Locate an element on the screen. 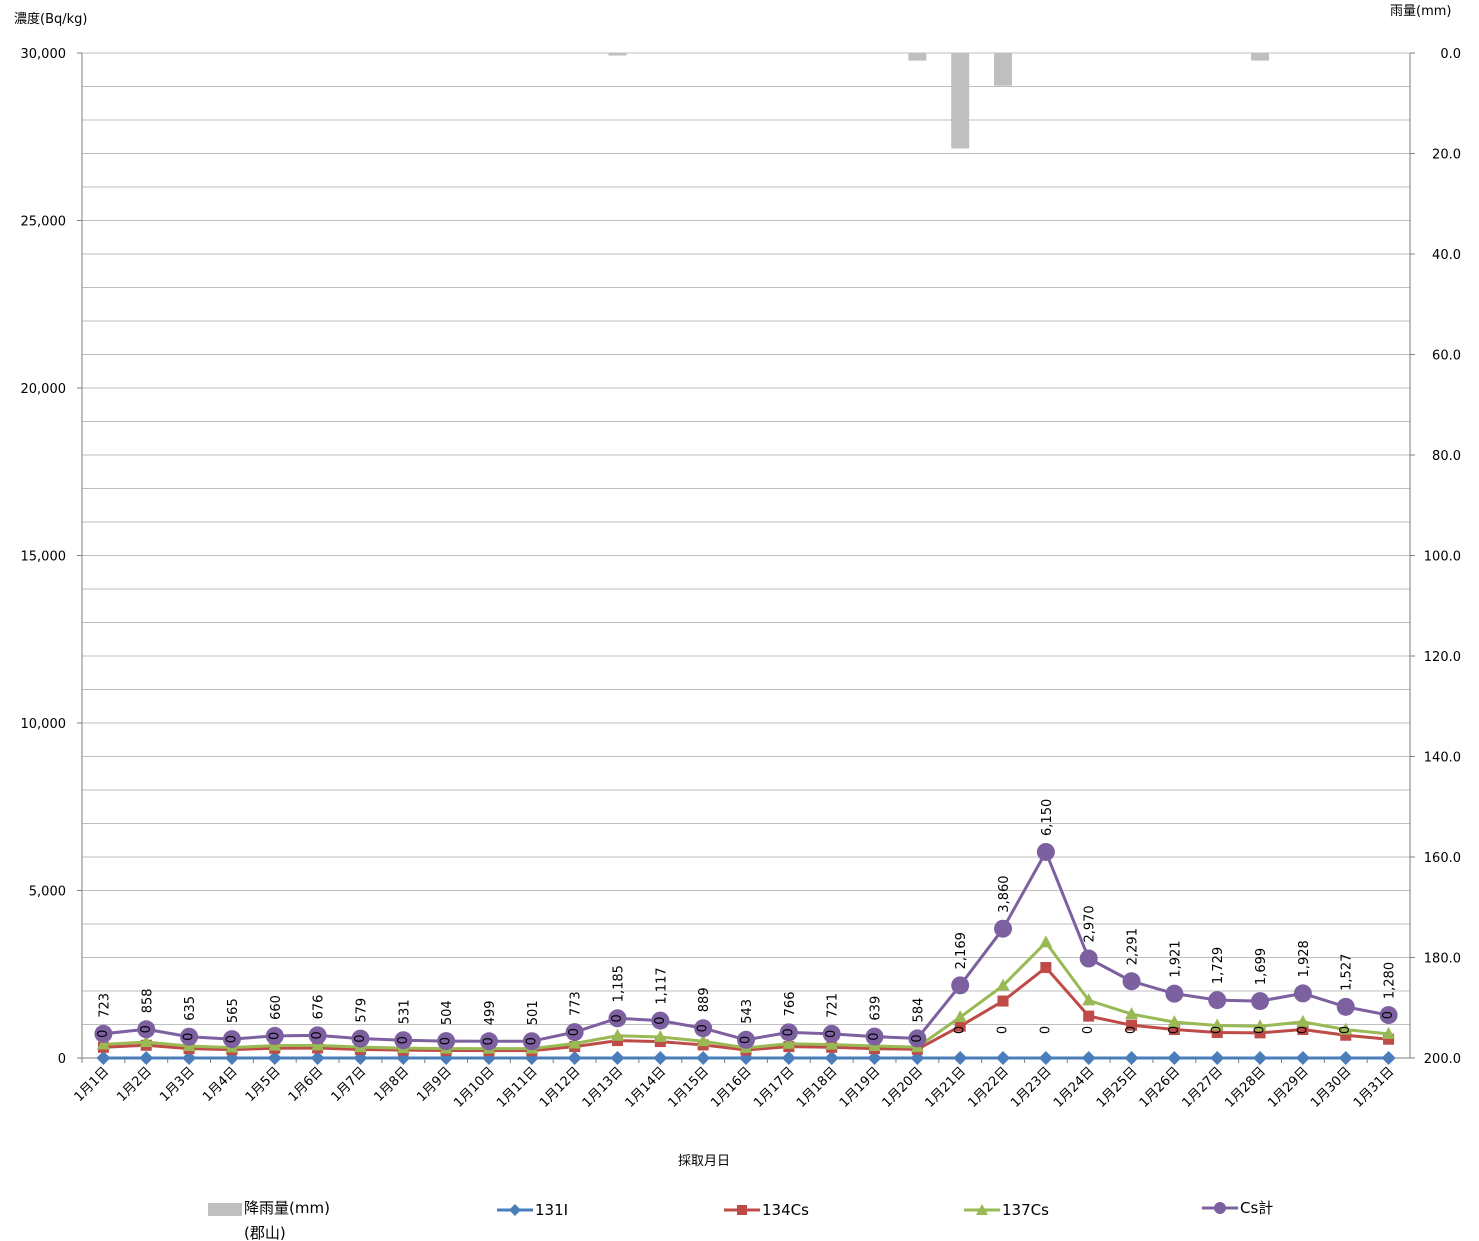 The width and height of the screenshot is (1479, 1241). y-right-tick-label: 120.0 is located at coordinates (1442, 657).